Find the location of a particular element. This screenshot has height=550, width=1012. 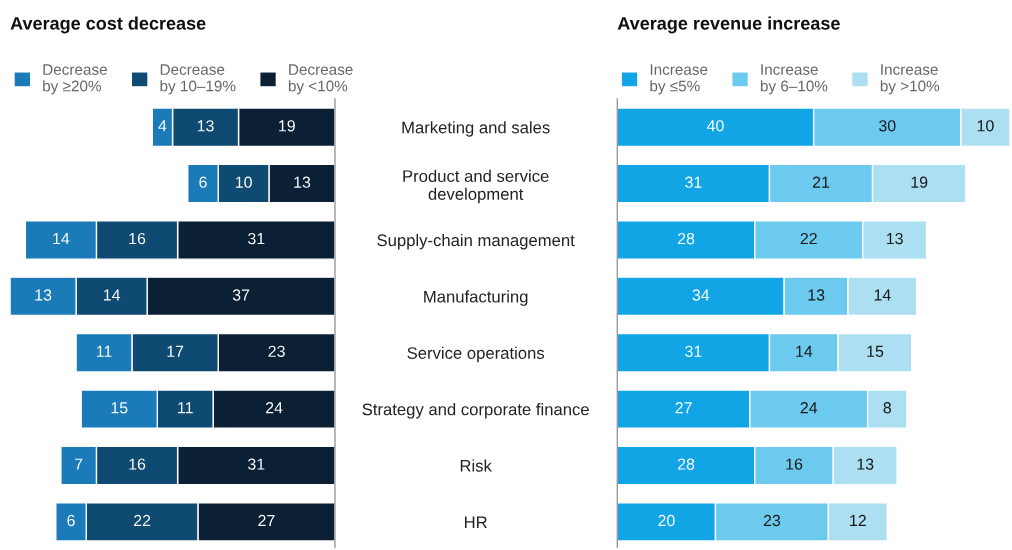

data-label: 21 is located at coordinates (821, 182).